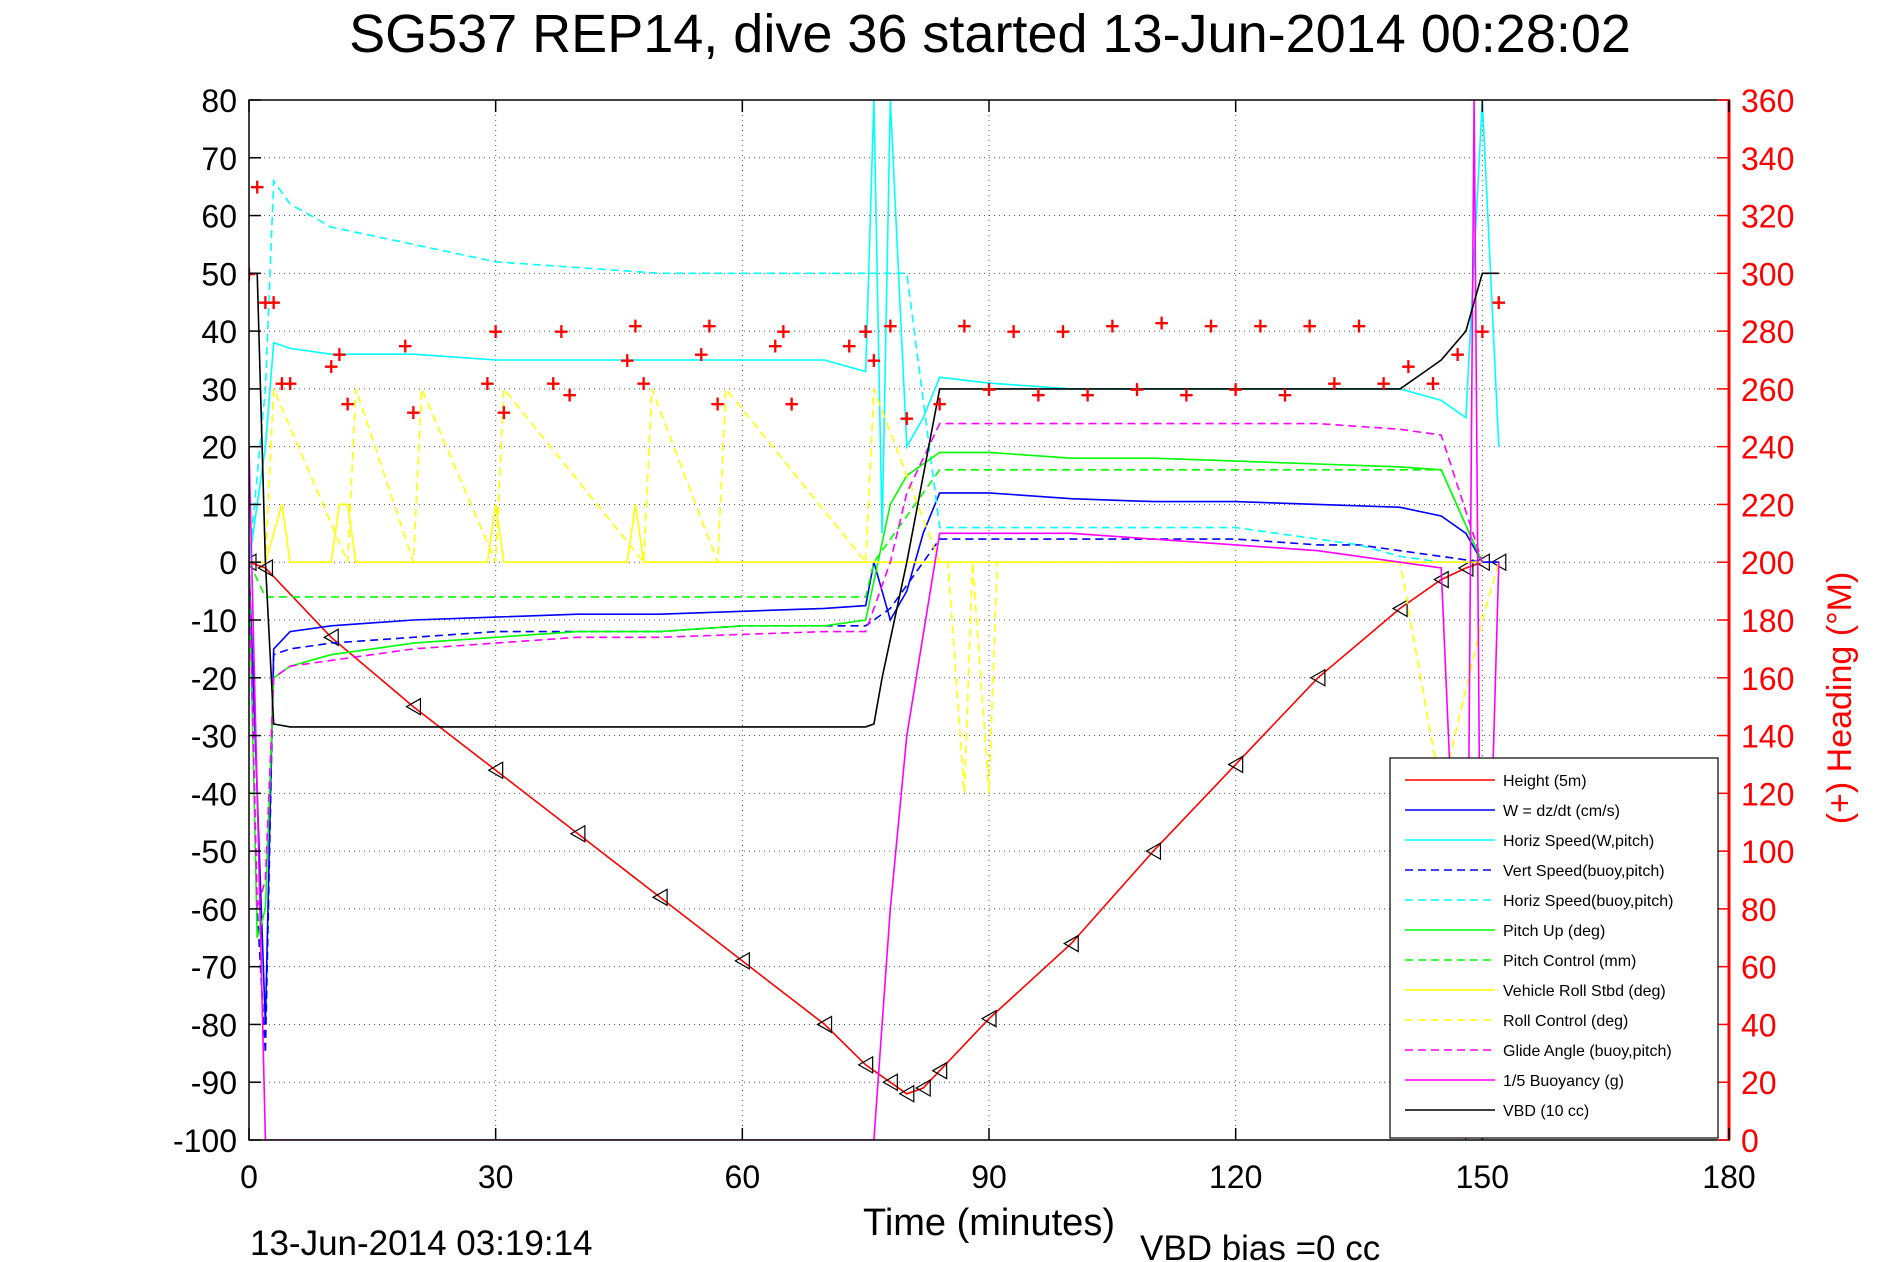 This screenshot has height=1262, width=1891. Describe the element at coordinates (1546, 1111) in the screenshot. I see `legend-label: VBD (10 cc)` at that location.